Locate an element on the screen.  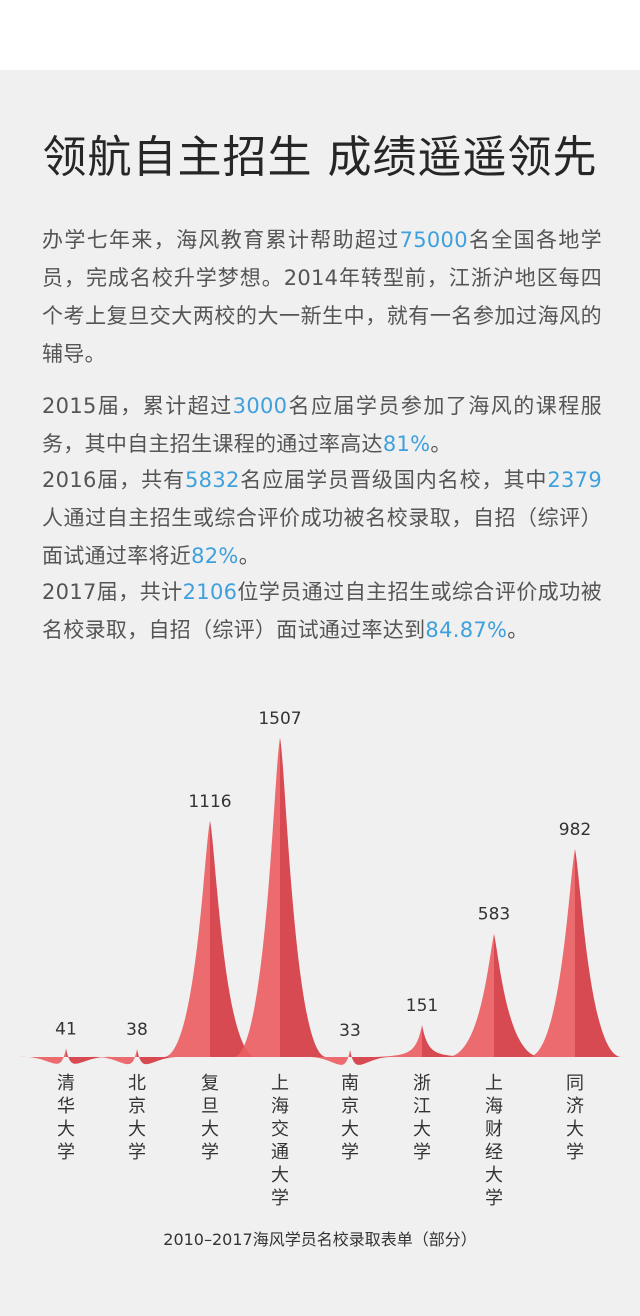
category-label-2-char-0: 复 is located at coordinates (210, 1083).